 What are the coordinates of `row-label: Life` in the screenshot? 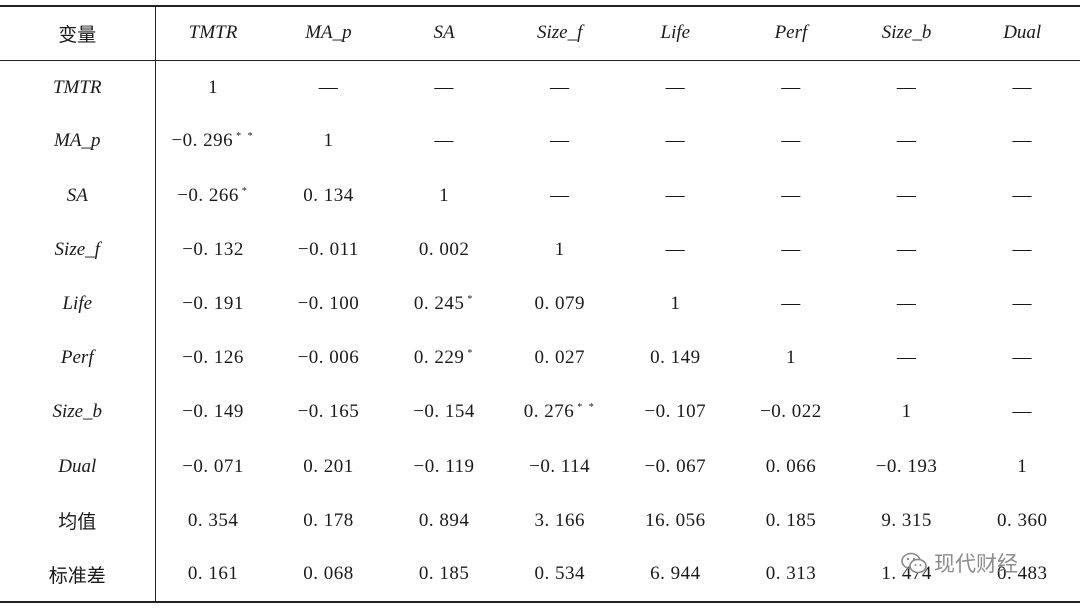 It's located at (78, 304).